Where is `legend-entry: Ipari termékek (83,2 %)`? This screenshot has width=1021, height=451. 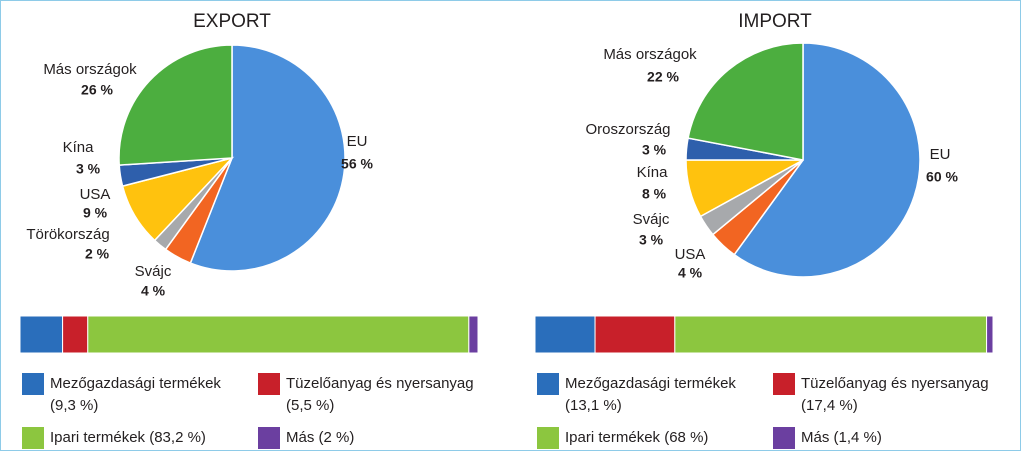 legend-entry: Ipari termékek (83,2 %) is located at coordinates (128, 437).